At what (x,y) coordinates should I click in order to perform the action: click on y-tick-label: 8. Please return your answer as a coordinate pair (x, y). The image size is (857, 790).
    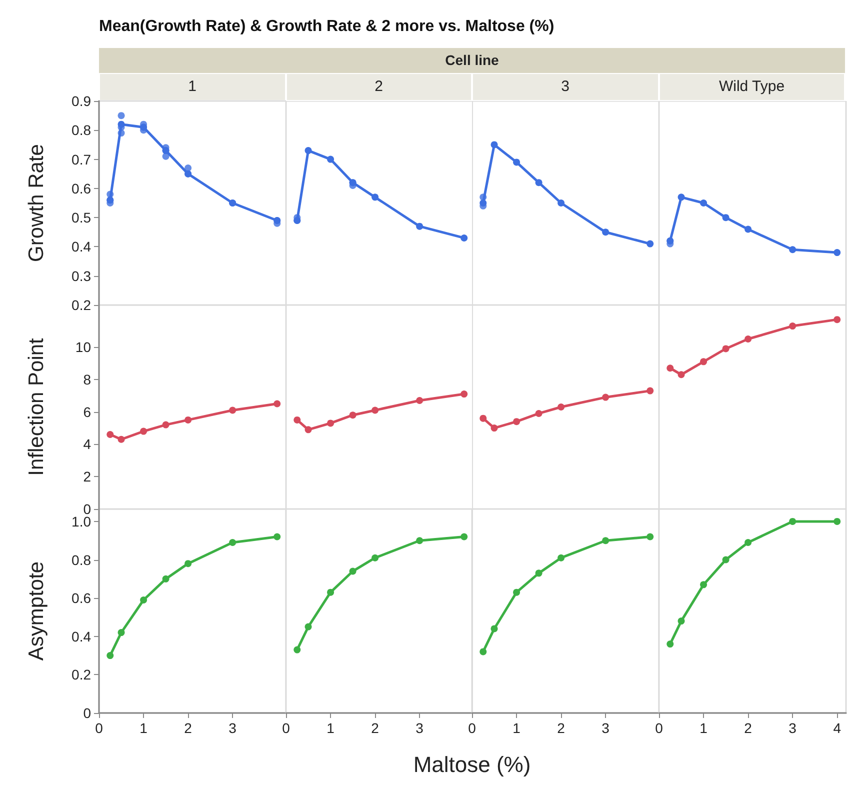
    Looking at the image, I should click on (87, 379).